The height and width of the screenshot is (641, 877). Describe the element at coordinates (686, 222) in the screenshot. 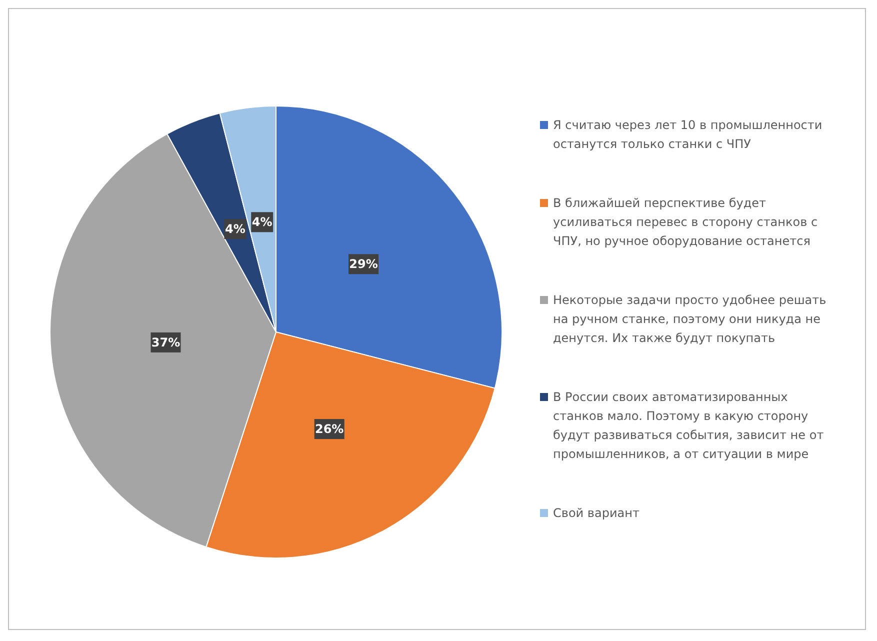

I see `legend-label: В ближайшей перспективе будет усиливаться перевес в сторону станков с ЧПУ, но ручное оборудование останется` at that location.